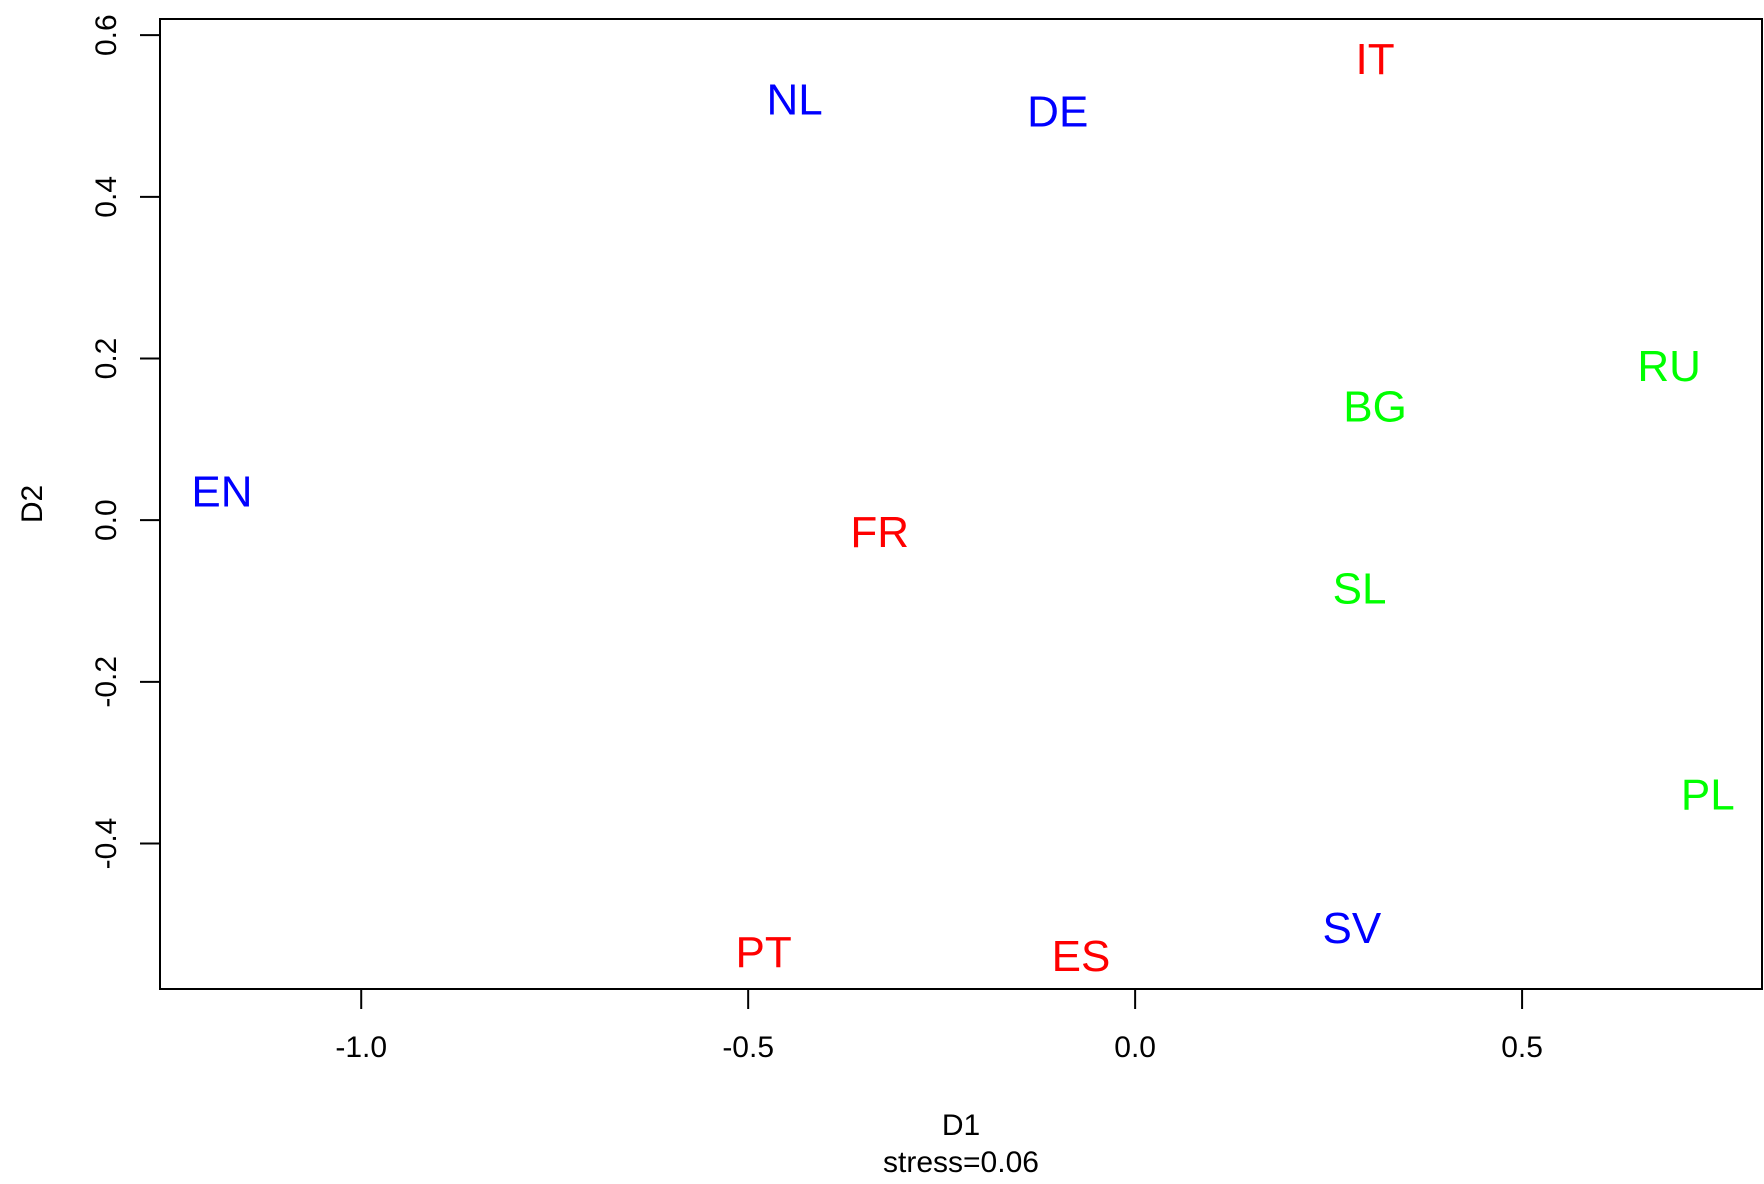  Describe the element at coordinates (961, 1125) in the screenshot. I see `x-axis-title: D1` at that location.